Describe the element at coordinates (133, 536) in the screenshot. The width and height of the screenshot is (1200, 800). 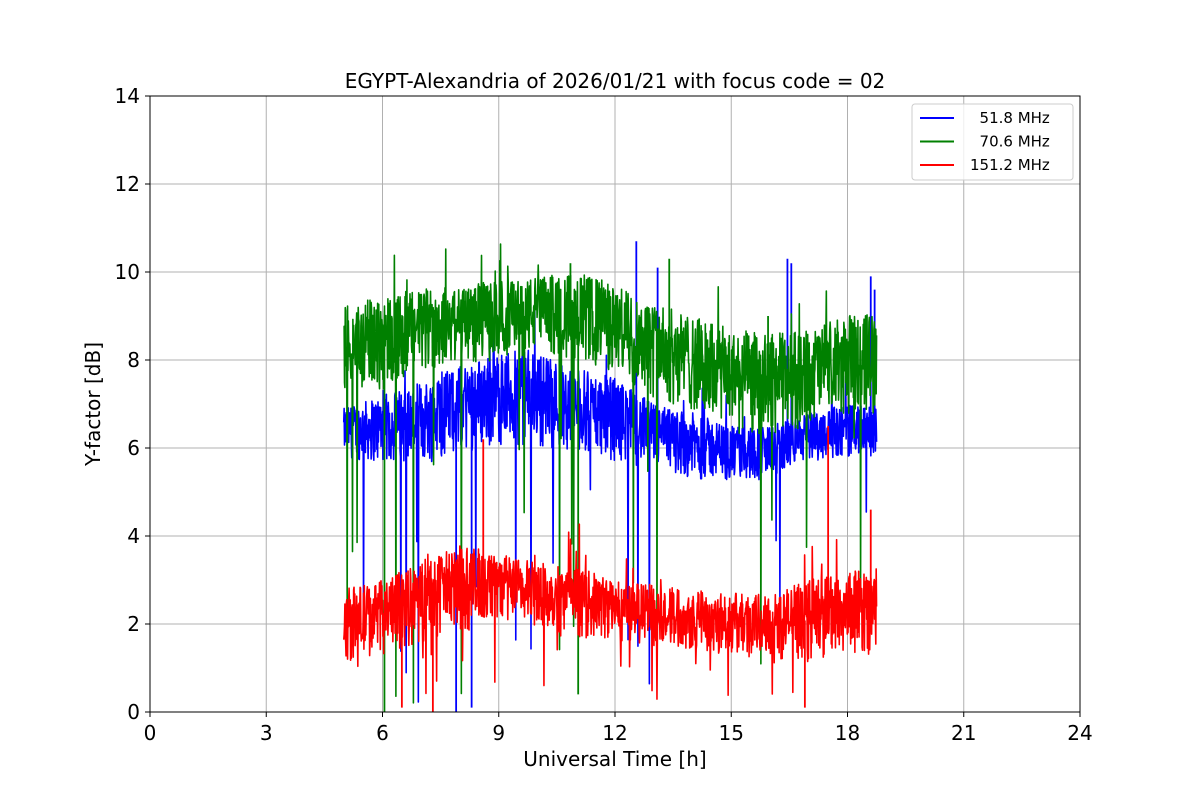
I see `y-tick-label: 4` at that location.